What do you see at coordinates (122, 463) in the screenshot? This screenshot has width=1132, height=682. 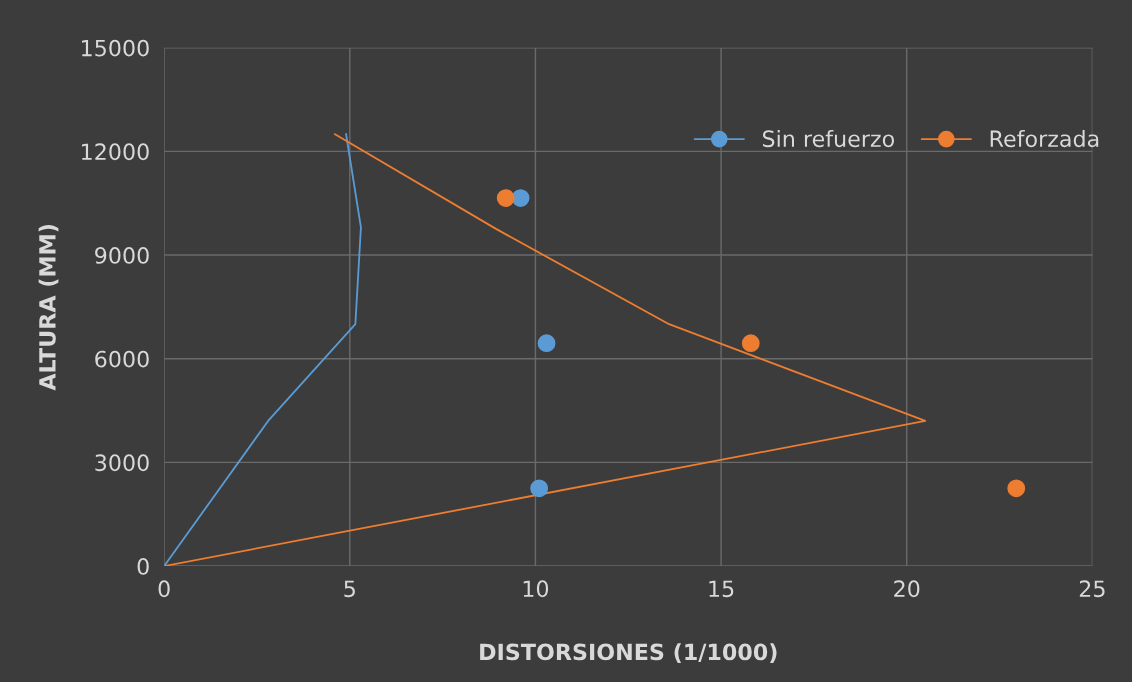 I see `y-tick-label: 3000` at bounding box center [122, 463].